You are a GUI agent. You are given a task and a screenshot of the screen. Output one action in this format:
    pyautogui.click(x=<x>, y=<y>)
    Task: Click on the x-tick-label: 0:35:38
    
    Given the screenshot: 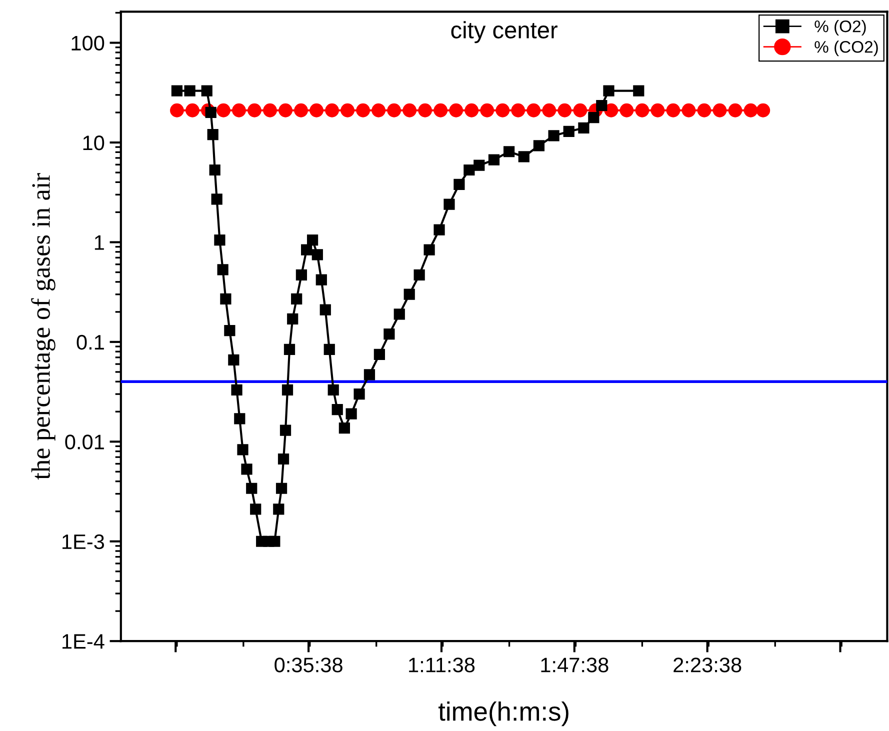 What is the action you would take?
    pyautogui.click(x=308, y=665)
    